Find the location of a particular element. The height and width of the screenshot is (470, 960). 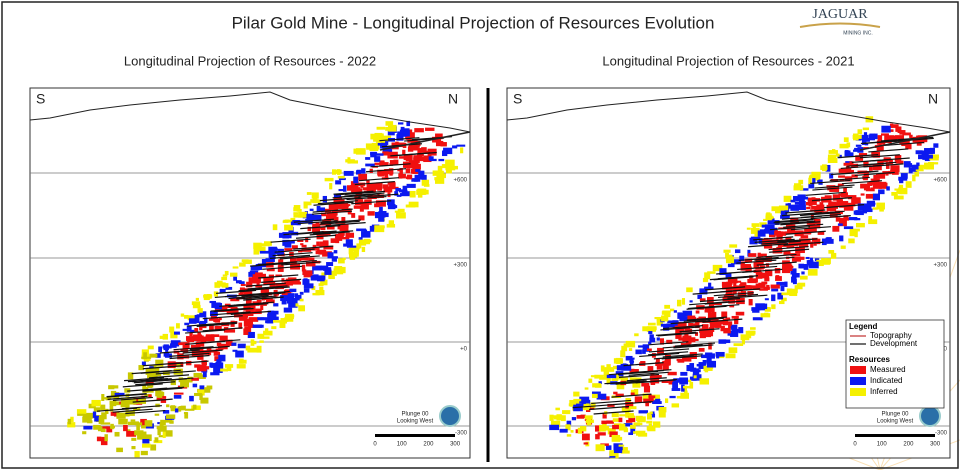

scale-bar is located at coordinates (895, 435).